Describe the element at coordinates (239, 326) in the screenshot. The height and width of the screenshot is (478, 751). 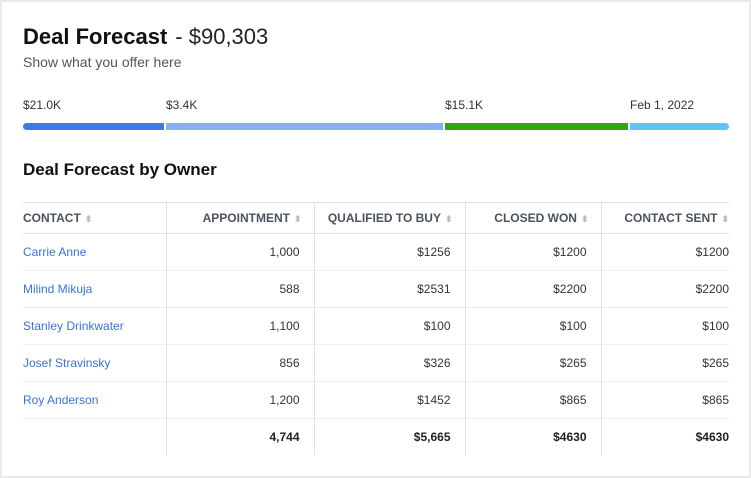
I see `table-cell: 1,100` at that location.